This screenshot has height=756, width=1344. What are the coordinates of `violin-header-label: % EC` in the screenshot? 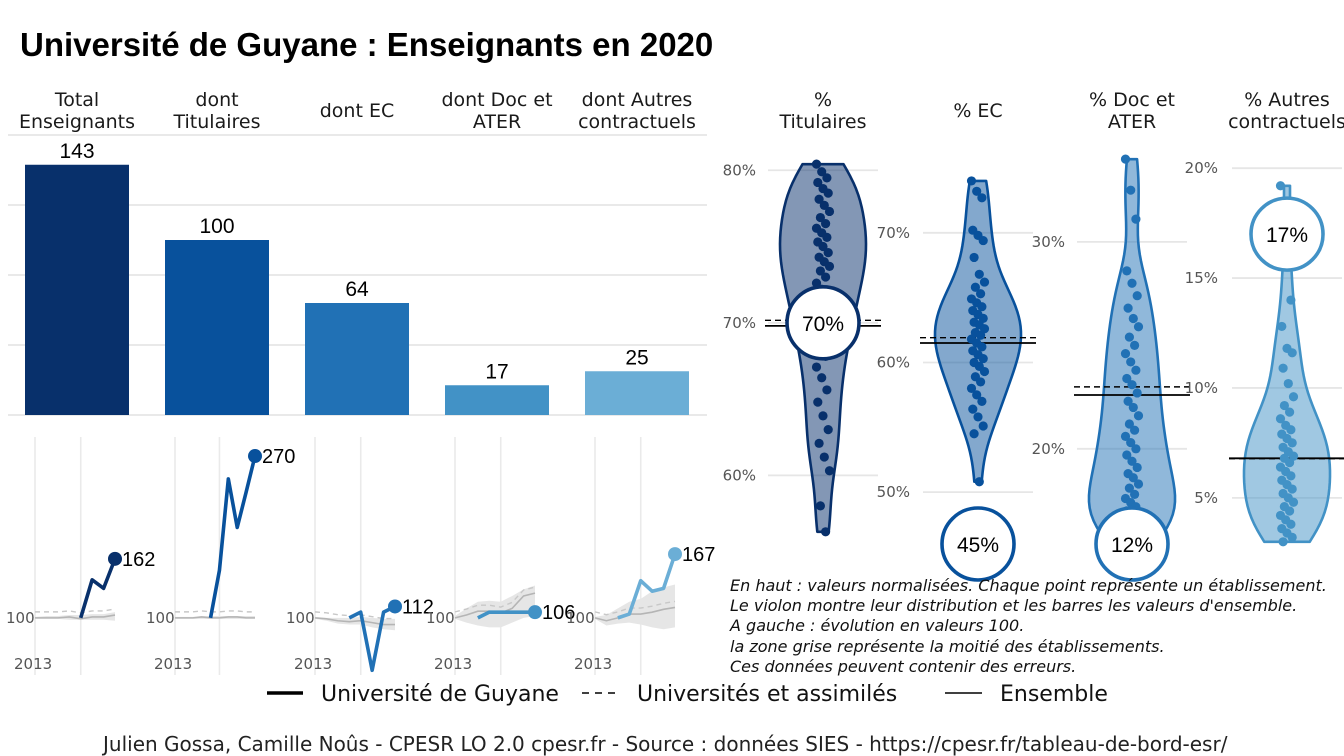 It's located at (977, 111).